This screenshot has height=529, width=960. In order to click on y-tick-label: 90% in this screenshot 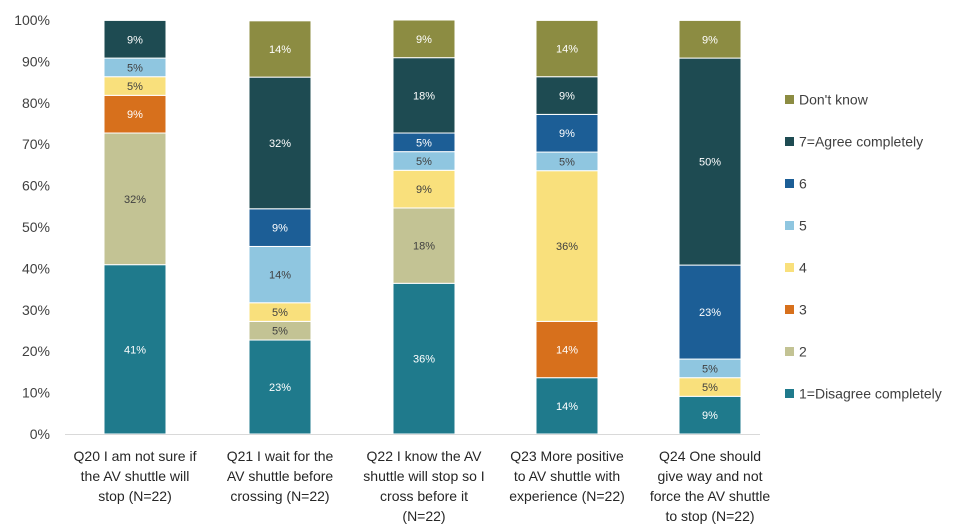, I will do `click(36, 61)`.